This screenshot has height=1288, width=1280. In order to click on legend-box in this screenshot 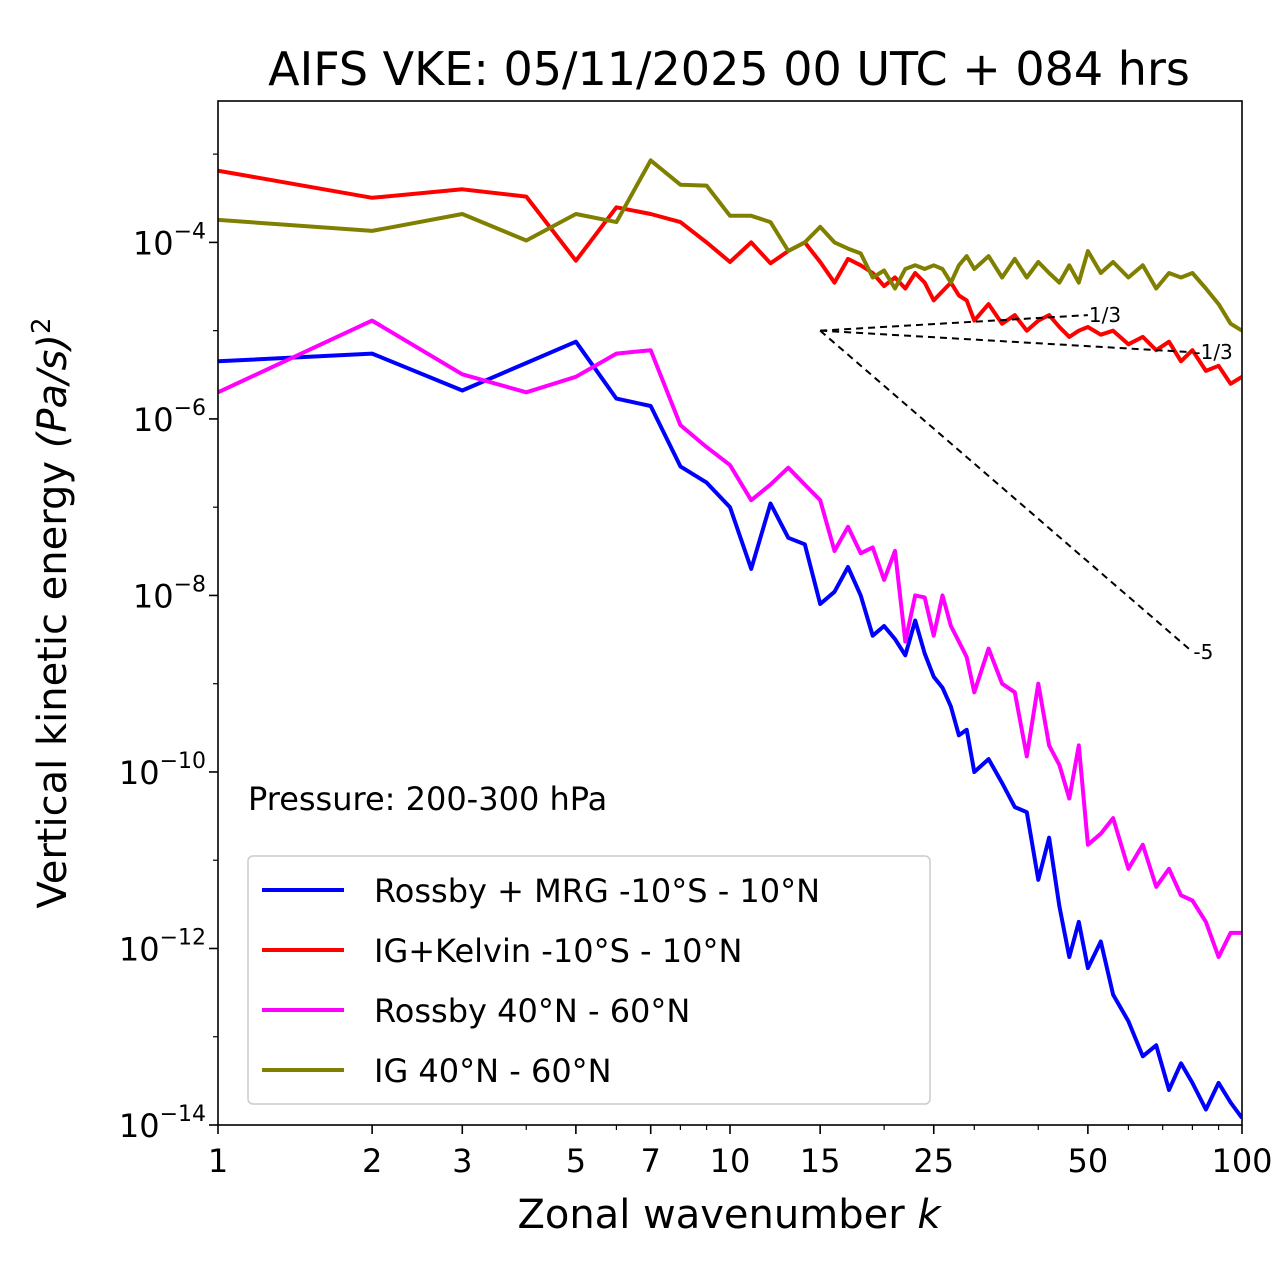, I will do `click(589, 980)`.